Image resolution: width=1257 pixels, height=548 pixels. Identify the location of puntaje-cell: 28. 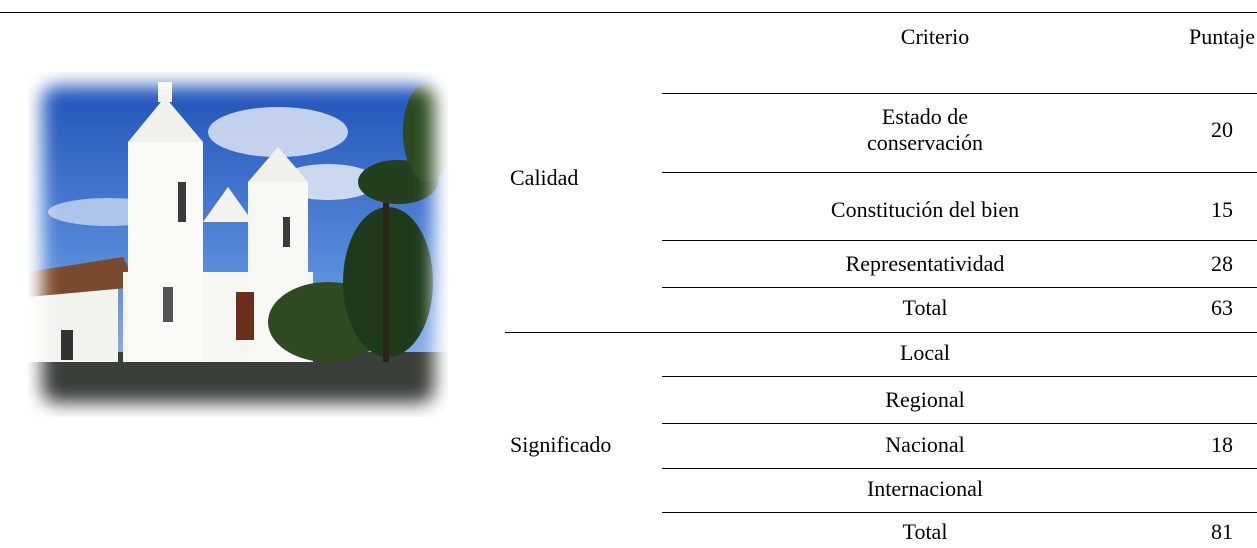
(1222, 263).